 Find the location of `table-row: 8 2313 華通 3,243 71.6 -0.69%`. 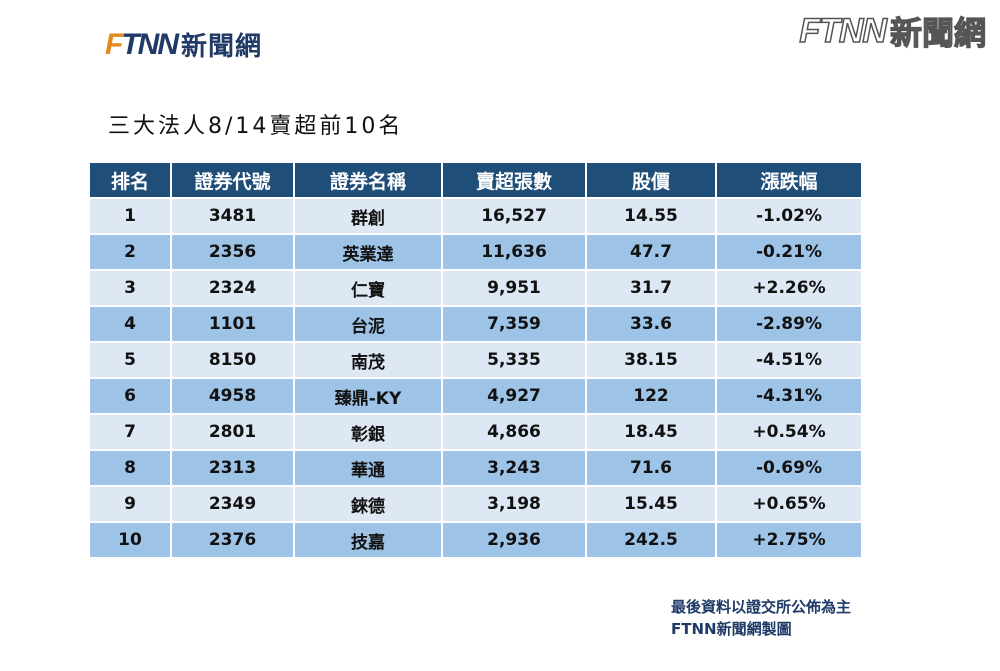

table-row: 8 2313 華通 3,243 71.6 -0.69% is located at coordinates (475, 468).